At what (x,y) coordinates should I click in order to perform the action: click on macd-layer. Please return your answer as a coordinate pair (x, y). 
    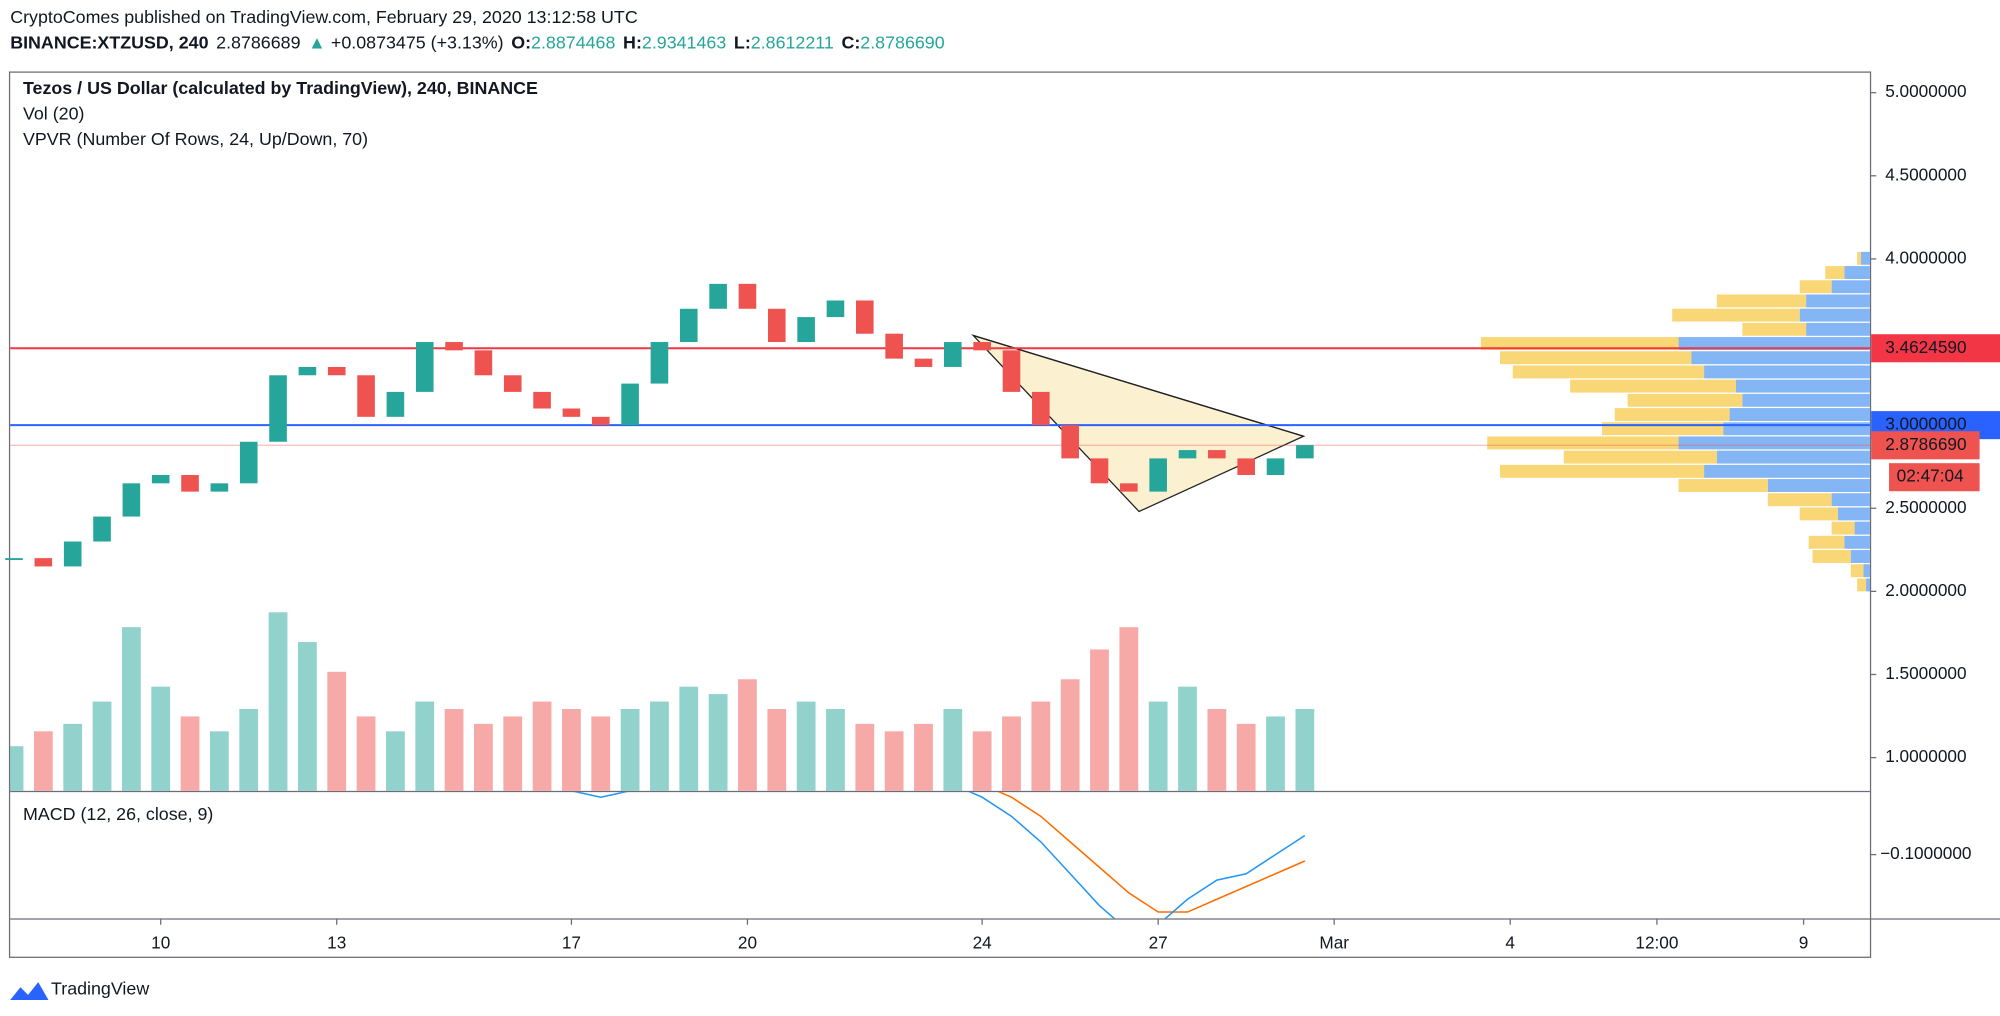
    Looking at the image, I should click on (939, 855).